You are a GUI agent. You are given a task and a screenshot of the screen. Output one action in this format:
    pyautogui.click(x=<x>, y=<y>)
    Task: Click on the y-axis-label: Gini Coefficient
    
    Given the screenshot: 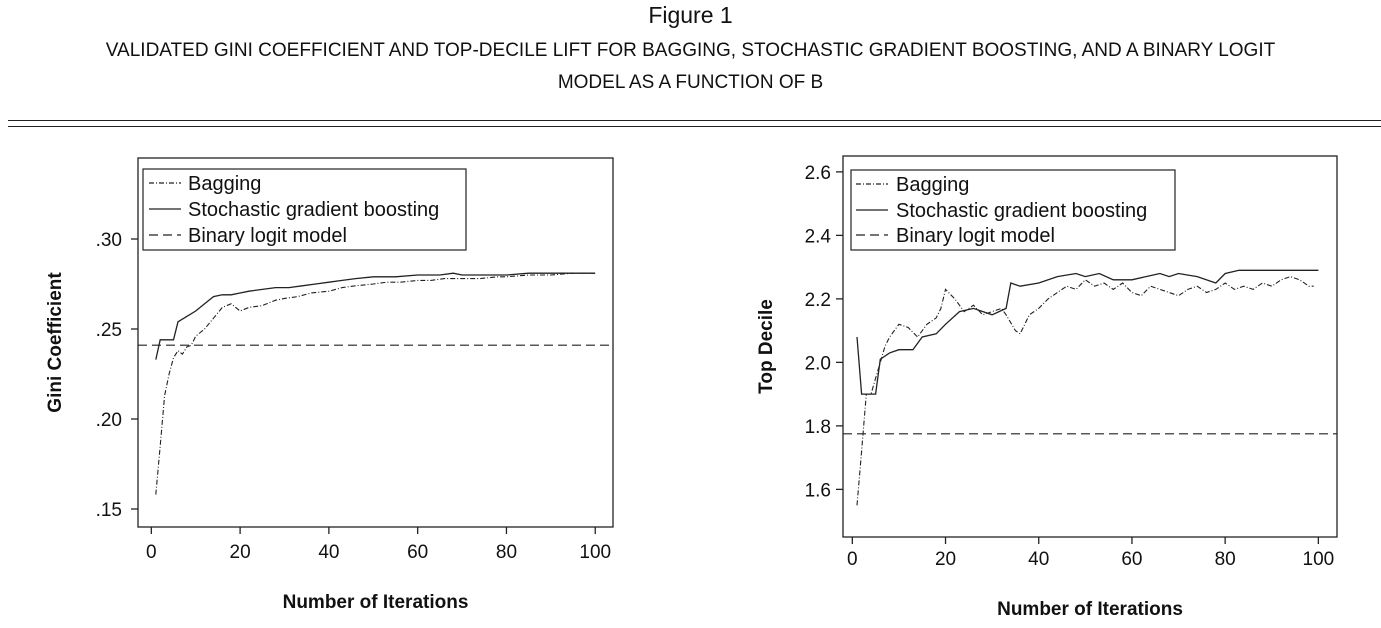 What is the action you would take?
    pyautogui.click(x=55, y=342)
    